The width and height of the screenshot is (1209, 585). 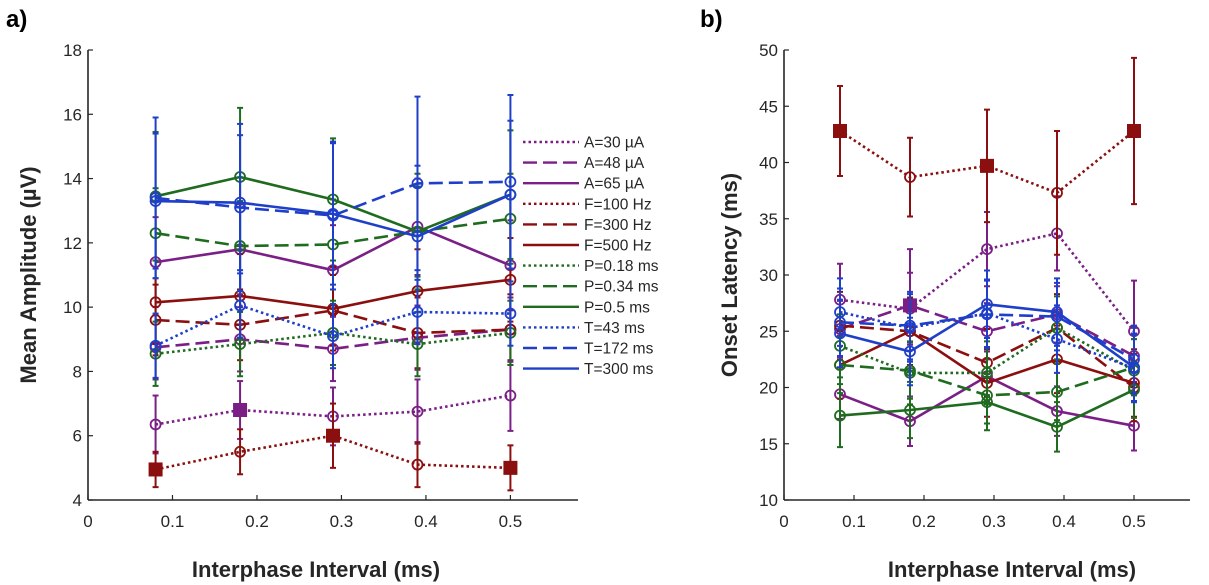 What do you see at coordinates (768, 163) in the screenshot?
I see `b-y-tick-label: 40` at bounding box center [768, 163].